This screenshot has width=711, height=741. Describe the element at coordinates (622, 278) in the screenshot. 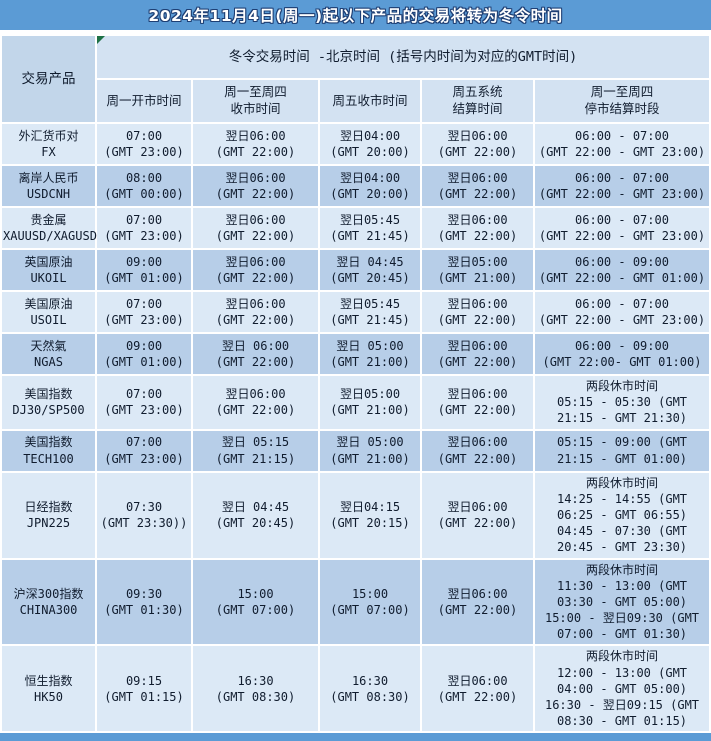

I see `cell-line: (GMT 22:00 - GMT 01:00)` at that location.